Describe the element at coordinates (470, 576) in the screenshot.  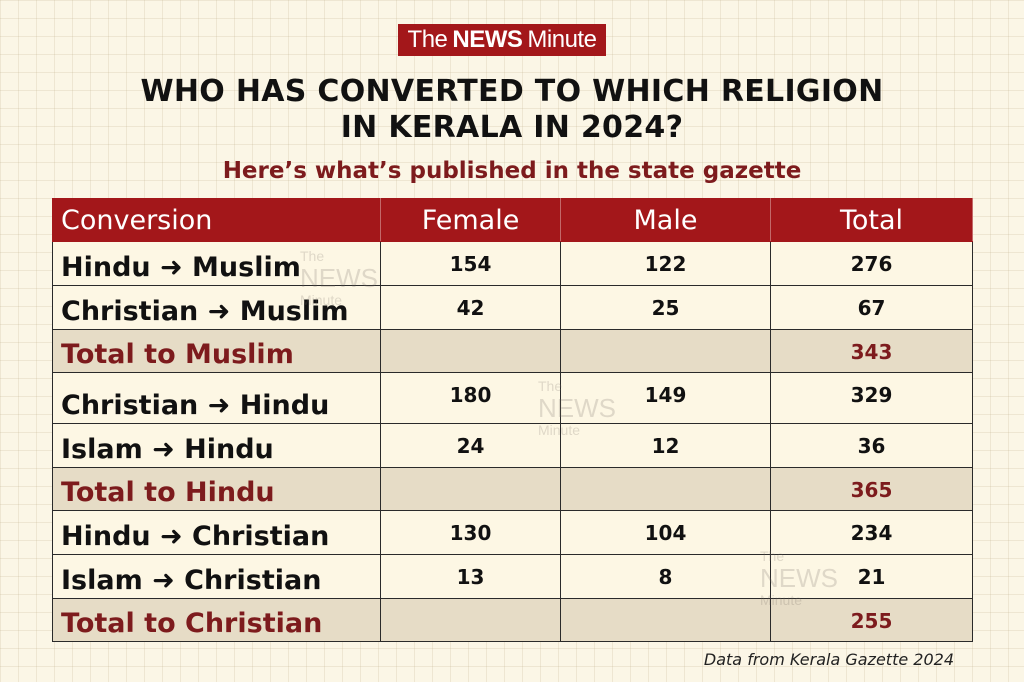
I see `cell-female: 13` at that location.